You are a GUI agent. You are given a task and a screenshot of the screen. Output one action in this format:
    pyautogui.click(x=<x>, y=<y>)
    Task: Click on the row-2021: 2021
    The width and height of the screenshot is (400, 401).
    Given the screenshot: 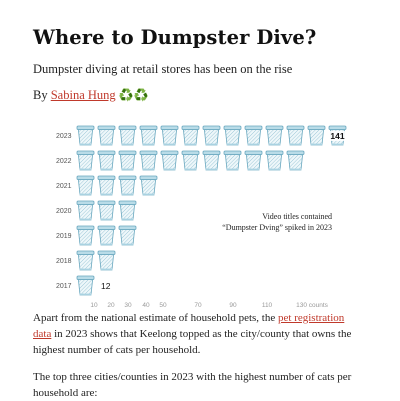 What is the action you would take?
    pyautogui.click(x=107, y=185)
    